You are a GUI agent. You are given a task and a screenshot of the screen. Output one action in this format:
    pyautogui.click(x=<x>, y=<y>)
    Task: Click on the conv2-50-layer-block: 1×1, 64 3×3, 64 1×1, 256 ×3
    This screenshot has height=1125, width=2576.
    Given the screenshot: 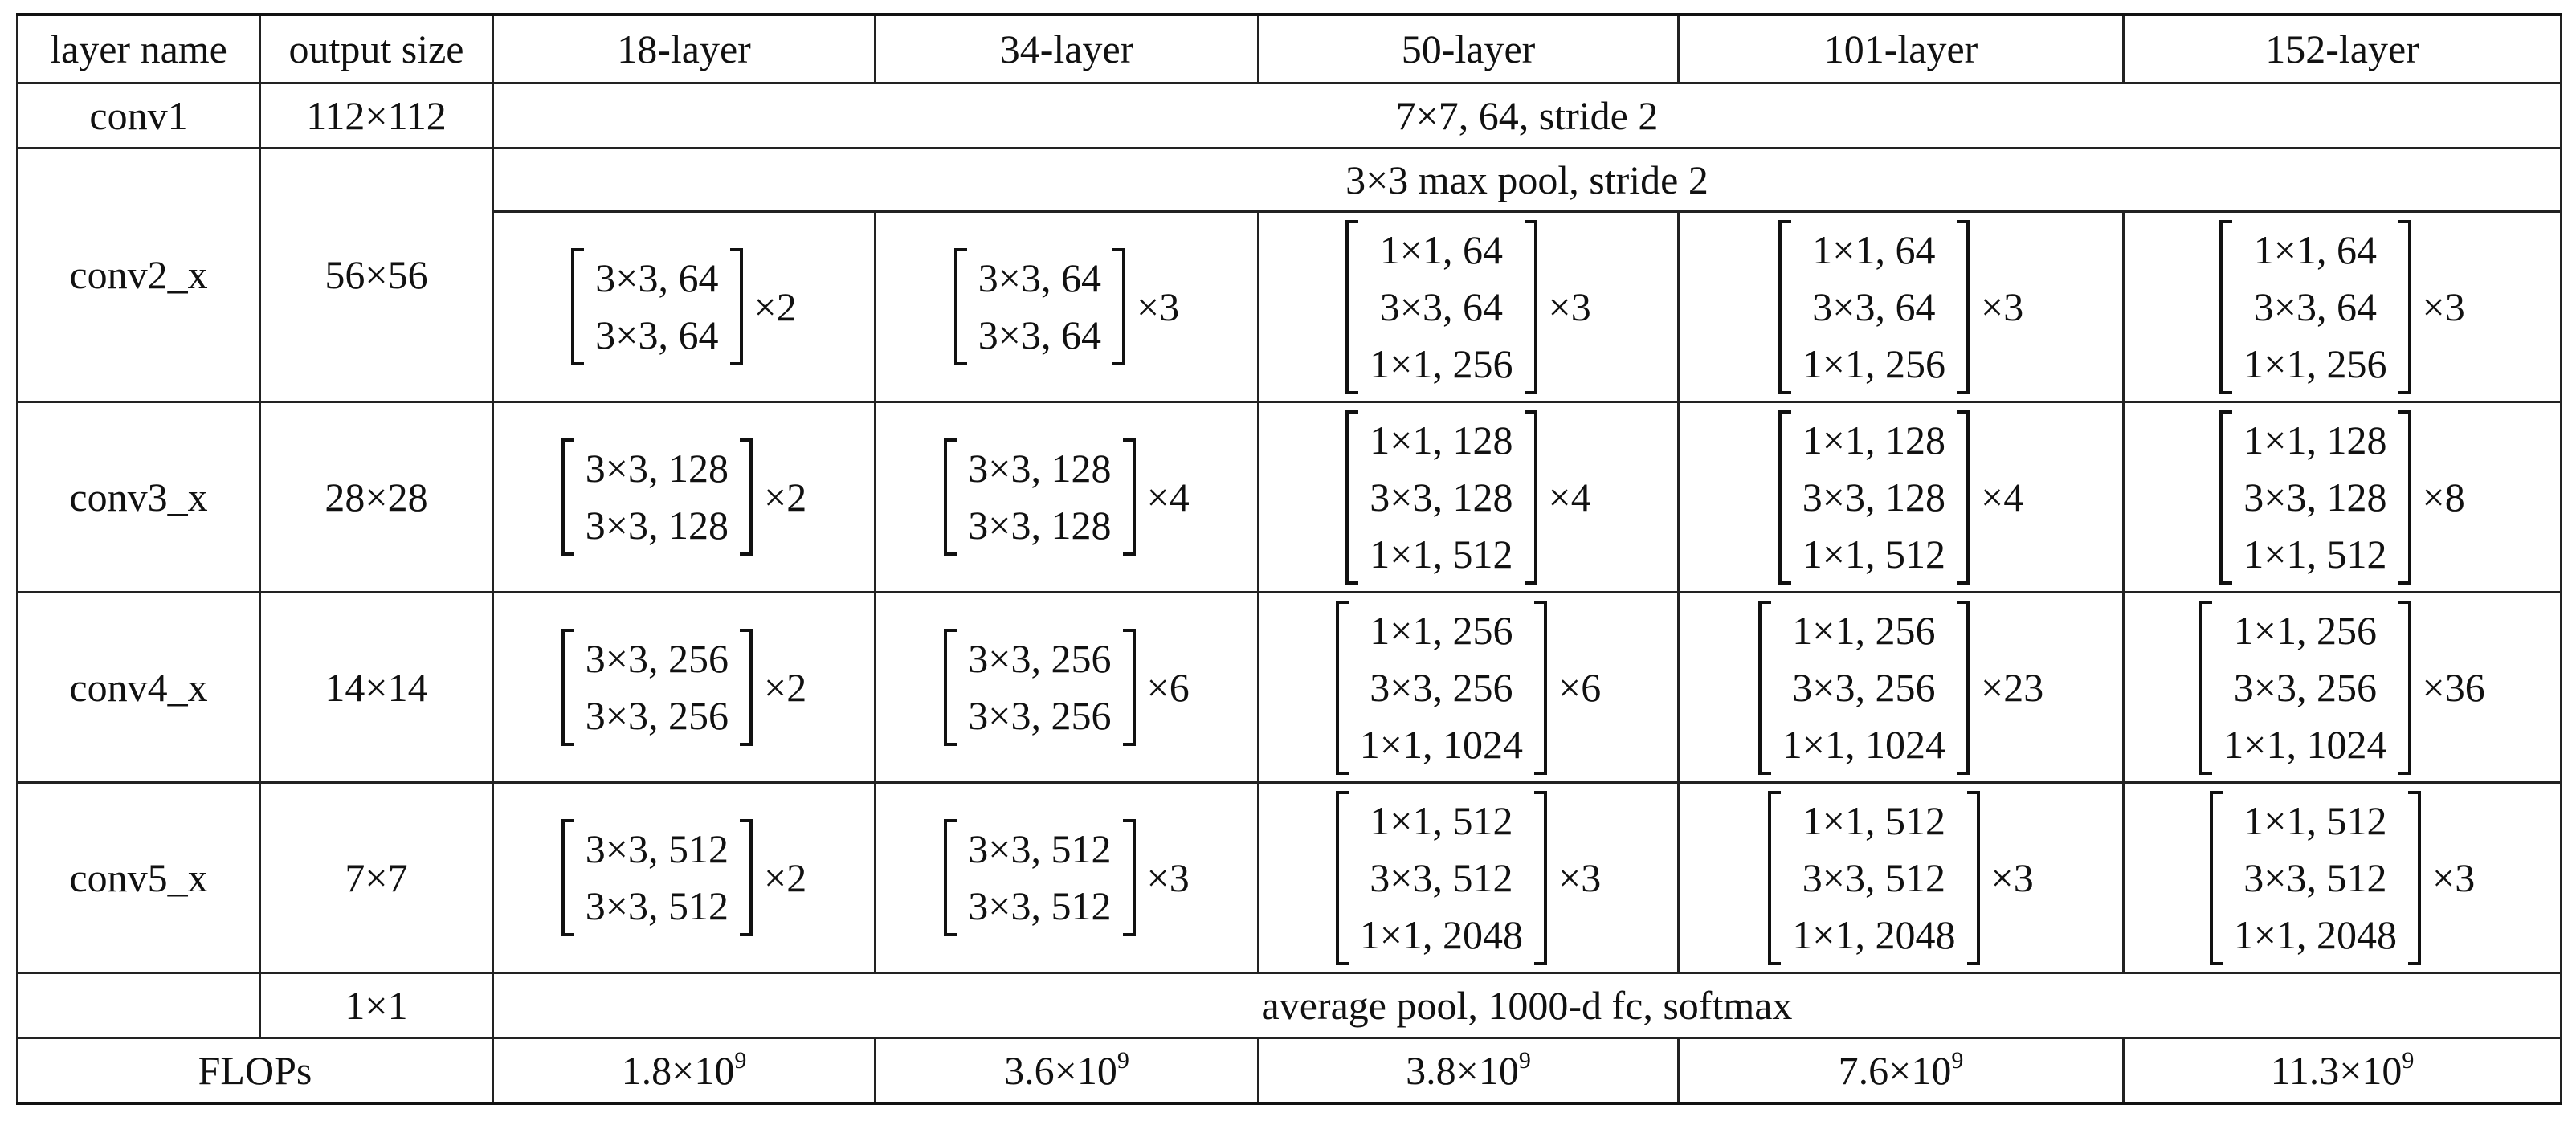 What is the action you would take?
    pyautogui.click(x=1468, y=306)
    